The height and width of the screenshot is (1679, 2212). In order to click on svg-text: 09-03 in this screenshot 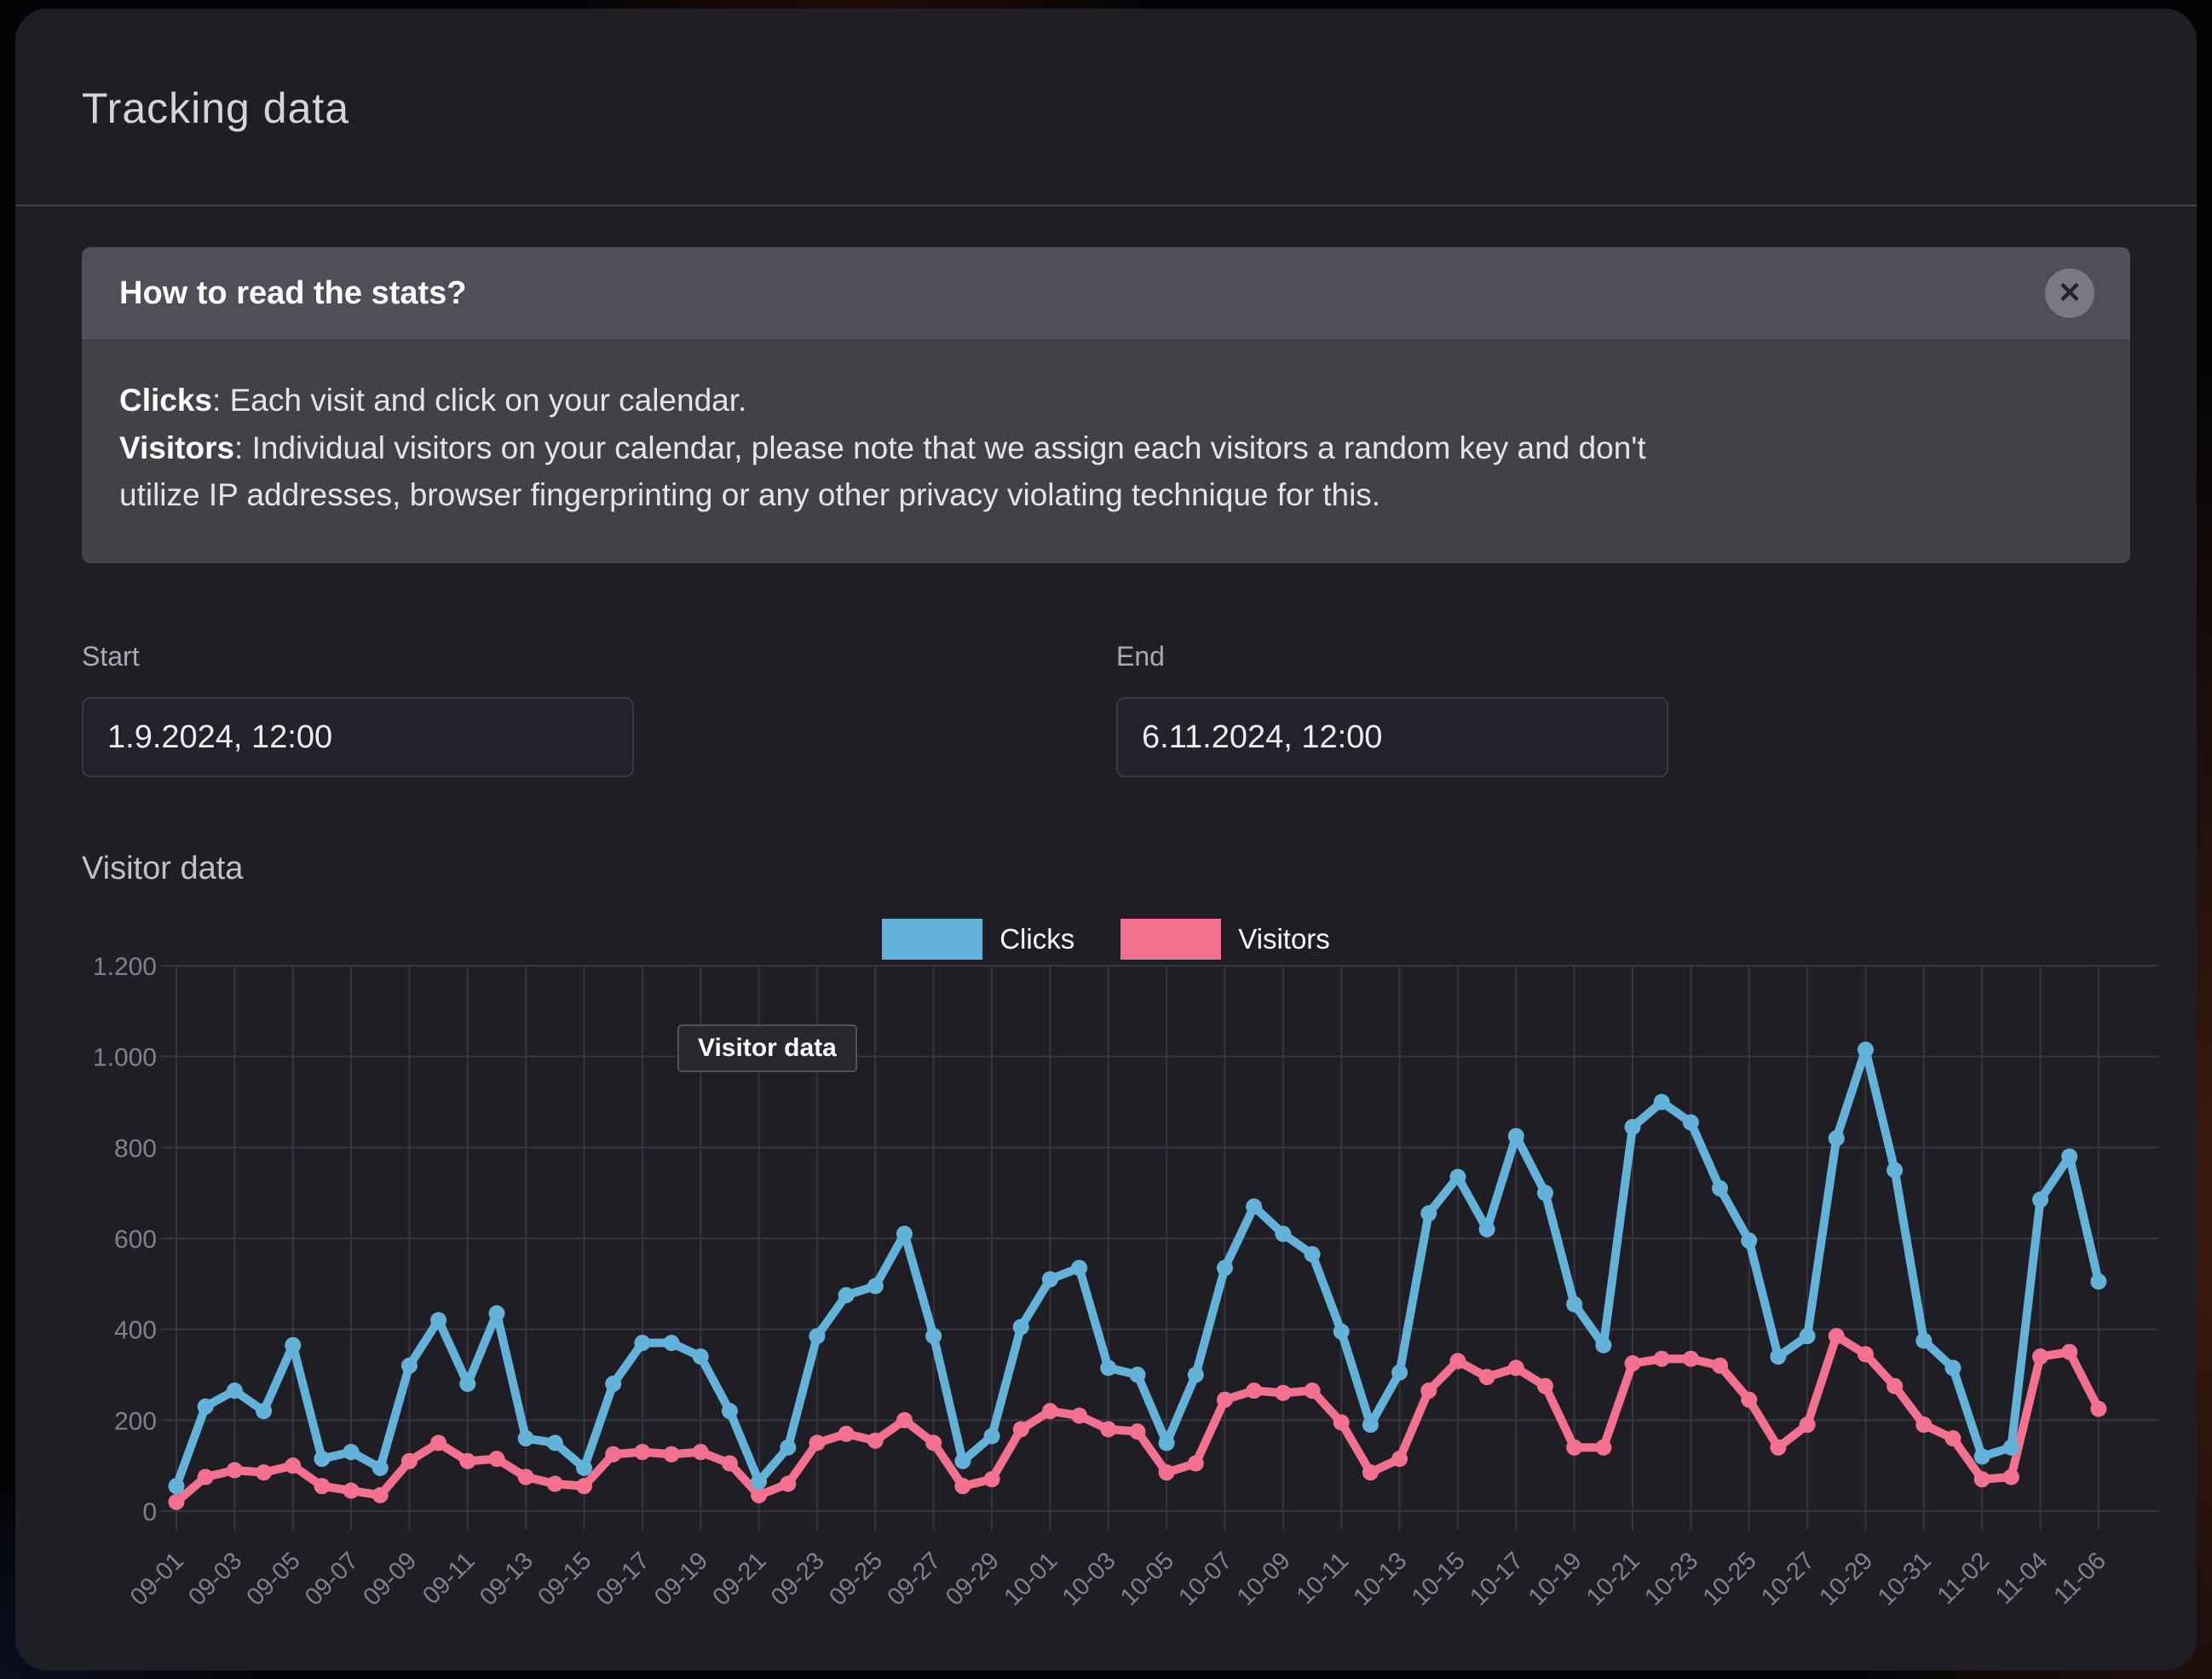, I will do `click(215, 1579)`.